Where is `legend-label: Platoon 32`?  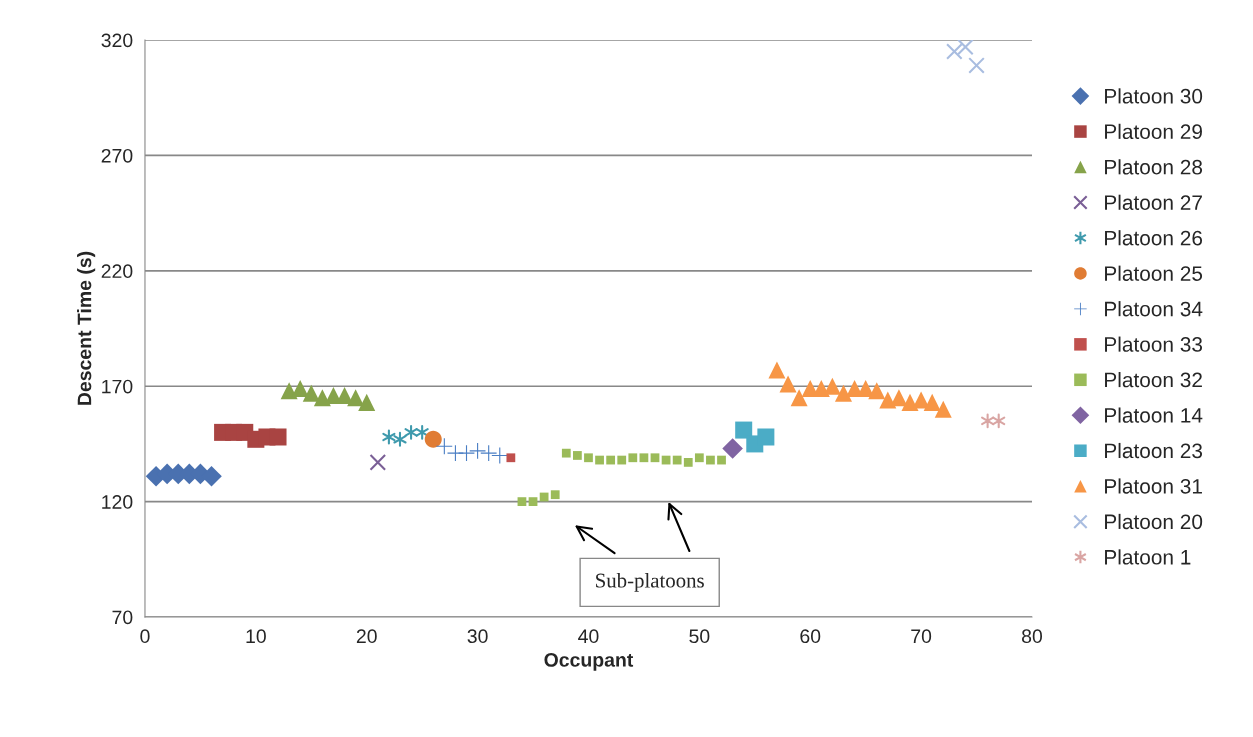
legend-label: Platoon 32 is located at coordinates (1153, 380).